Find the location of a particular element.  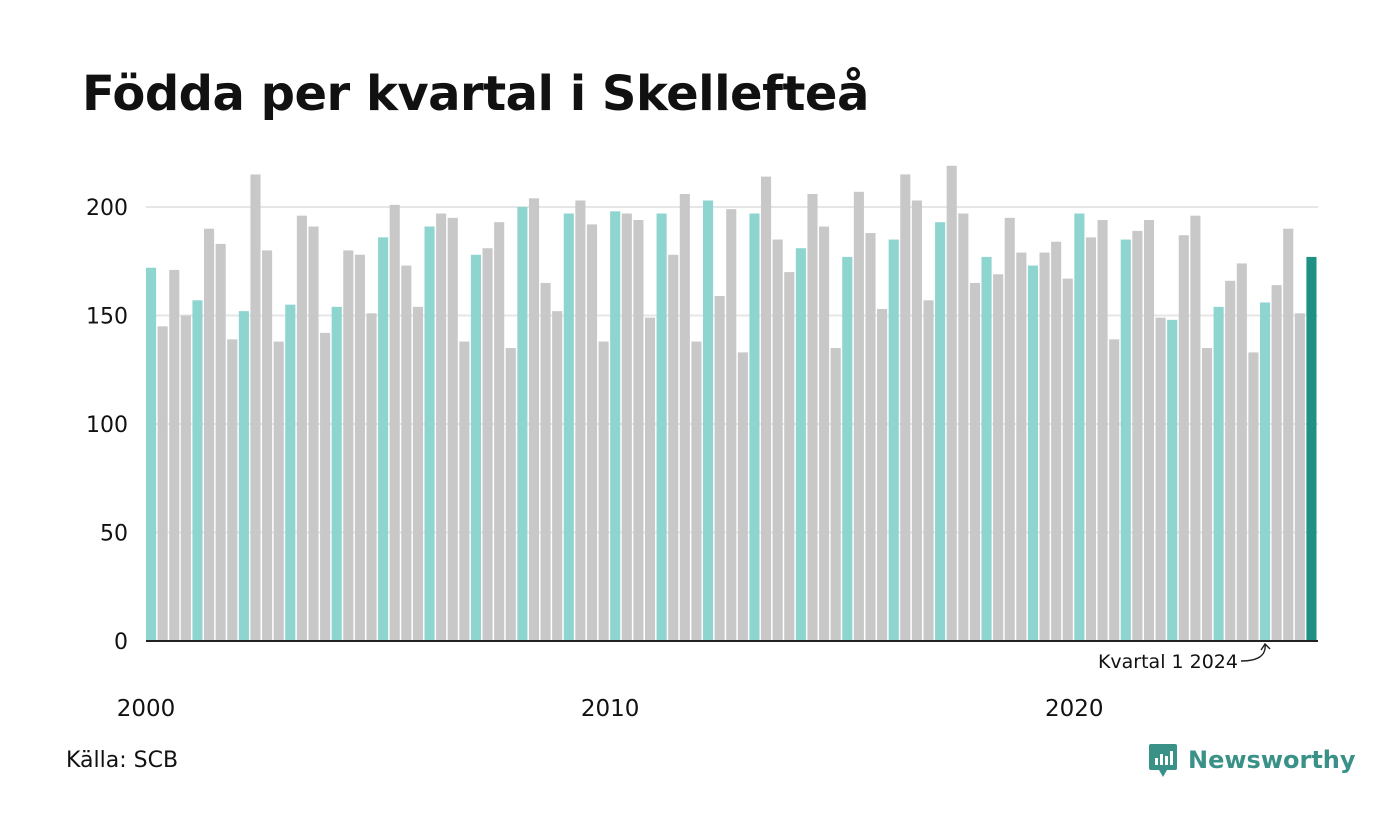

x-tick-label: 2020 is located at coordinates (1074, 709).